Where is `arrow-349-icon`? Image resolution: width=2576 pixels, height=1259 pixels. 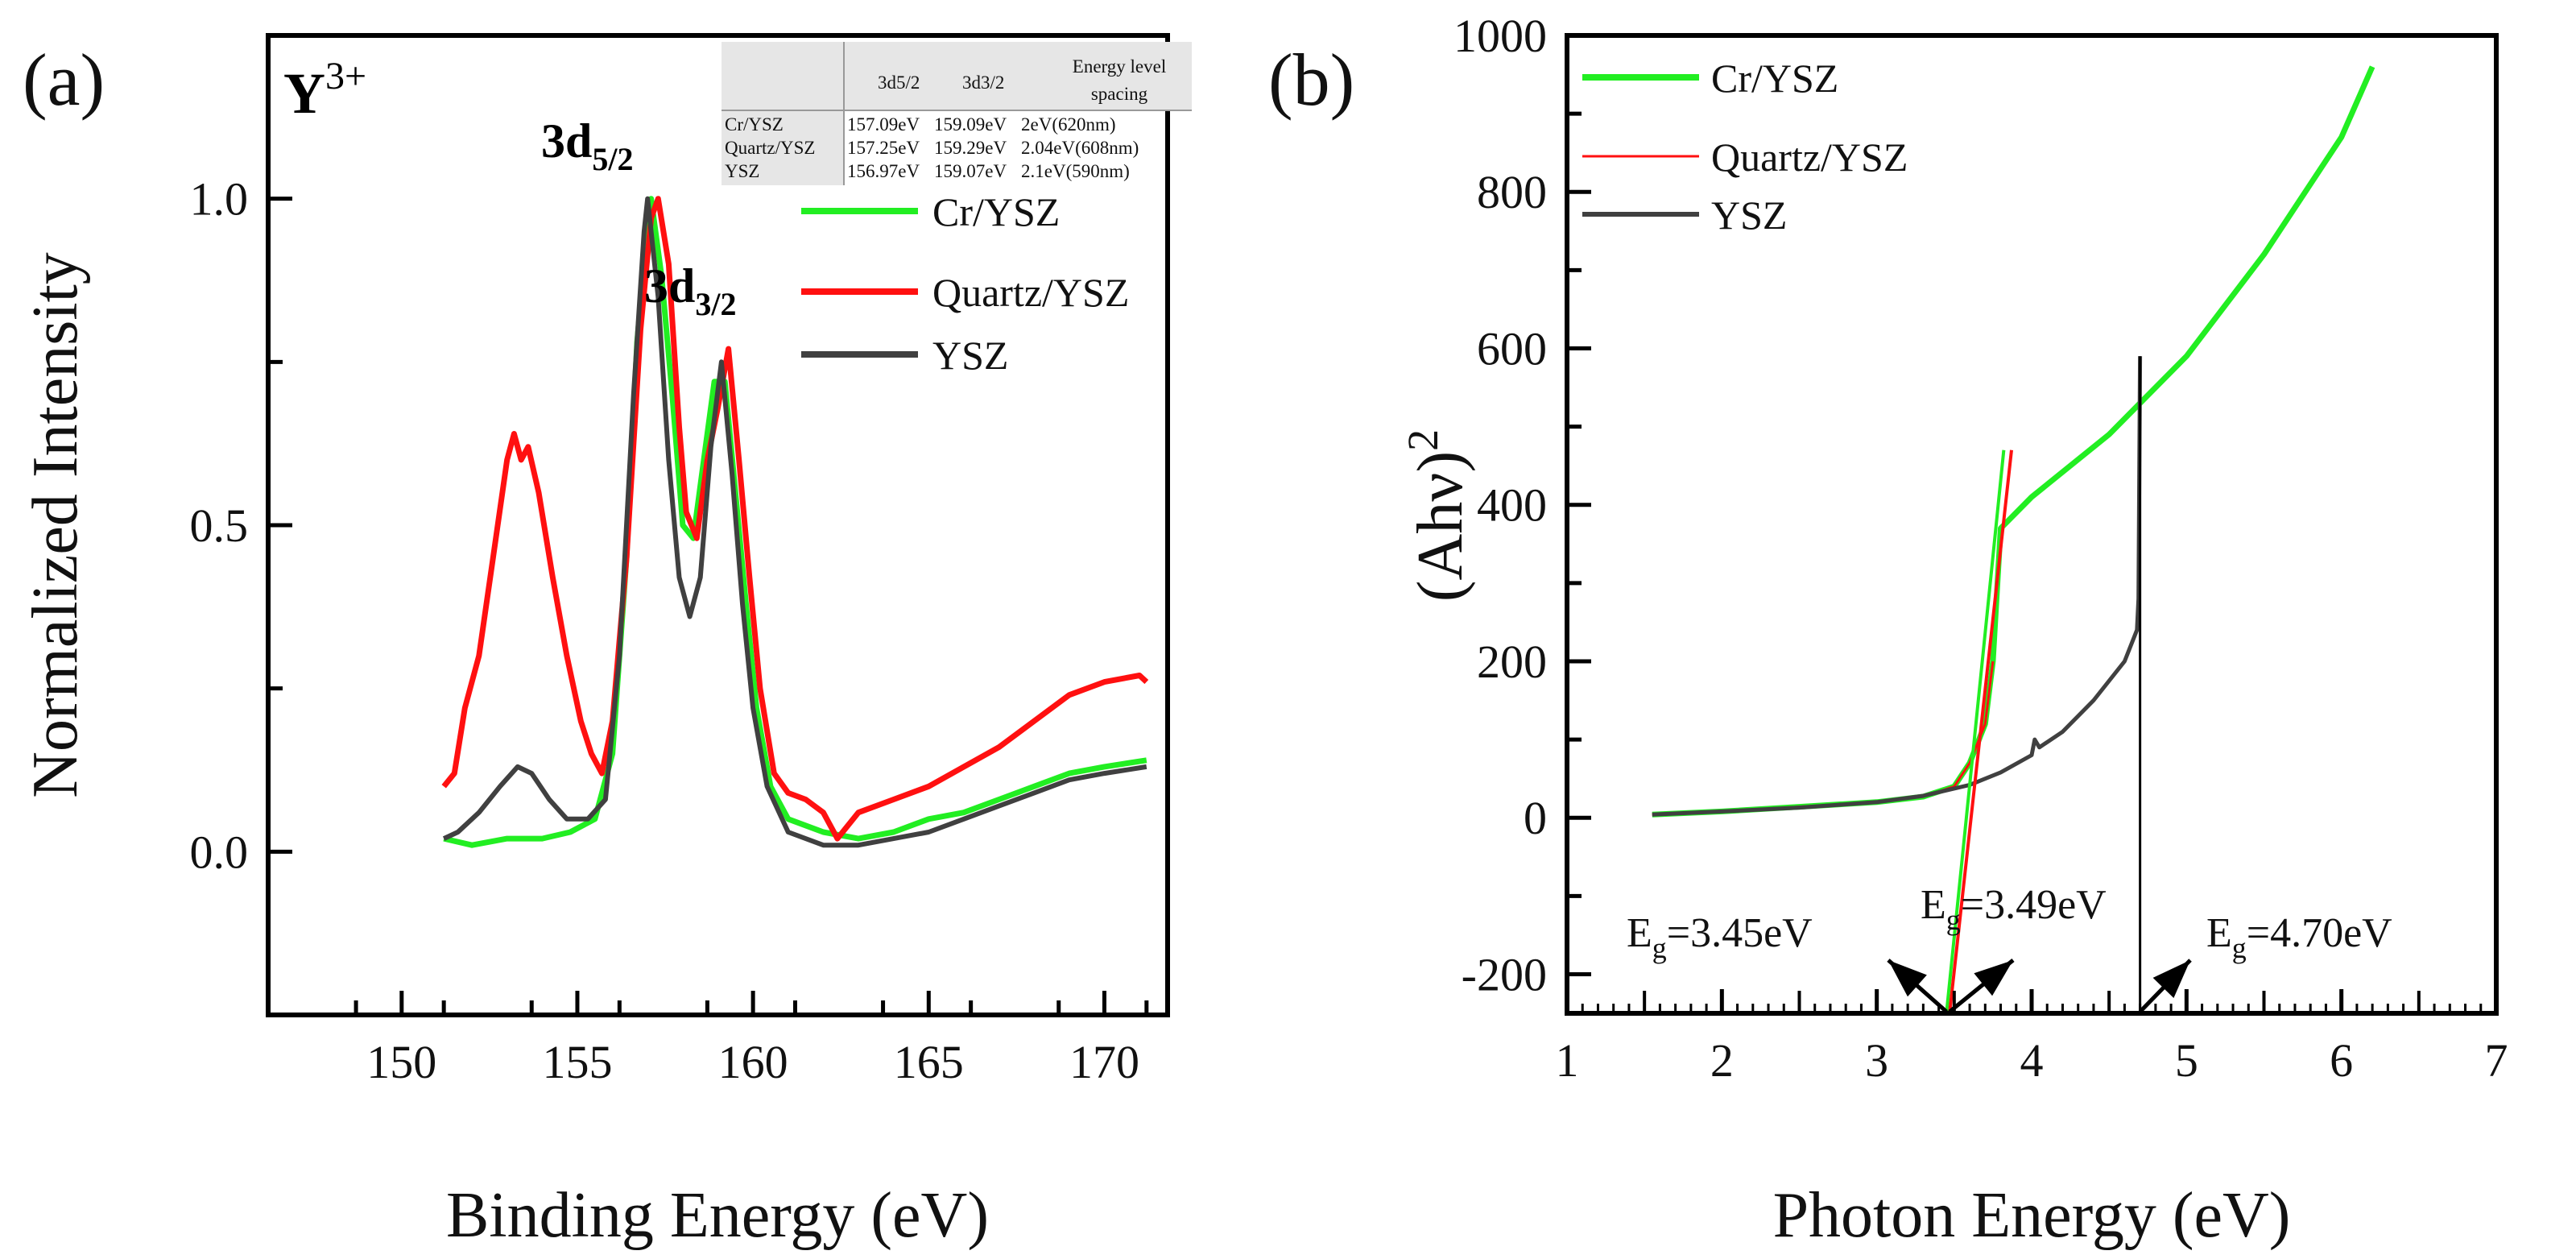
arrow-349-icon is located at coordinates (1994, 978).